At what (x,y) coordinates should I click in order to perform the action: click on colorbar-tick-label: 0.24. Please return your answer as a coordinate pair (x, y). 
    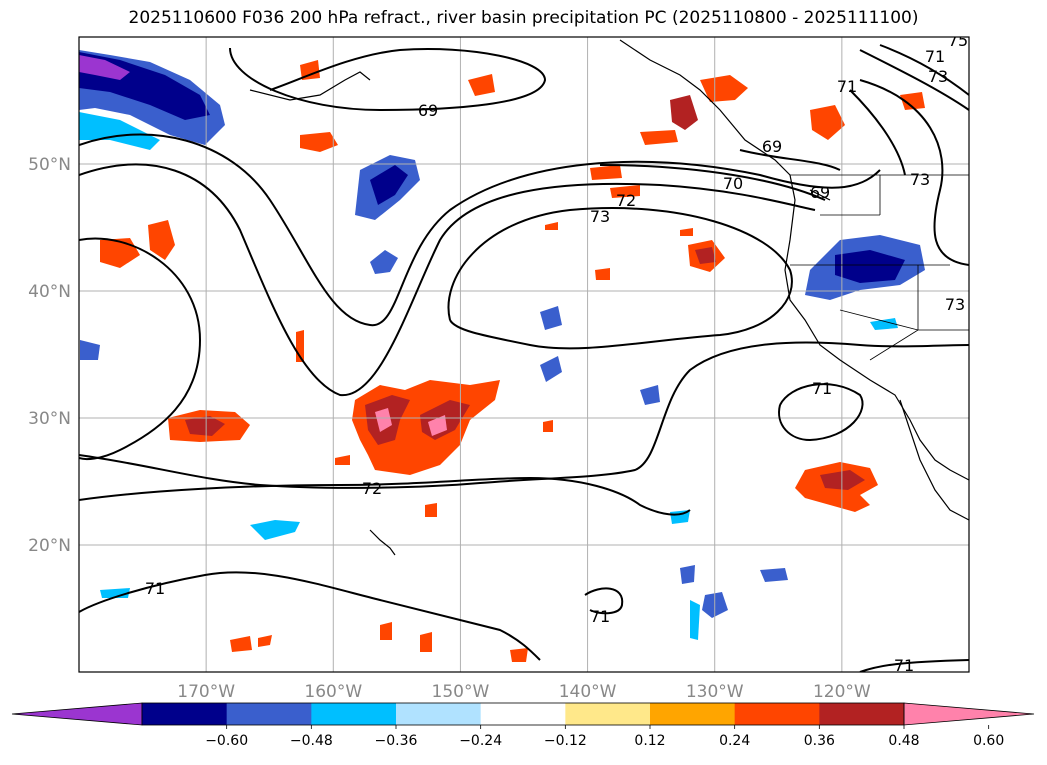
    Looking at the image, I should click on (734, 741).